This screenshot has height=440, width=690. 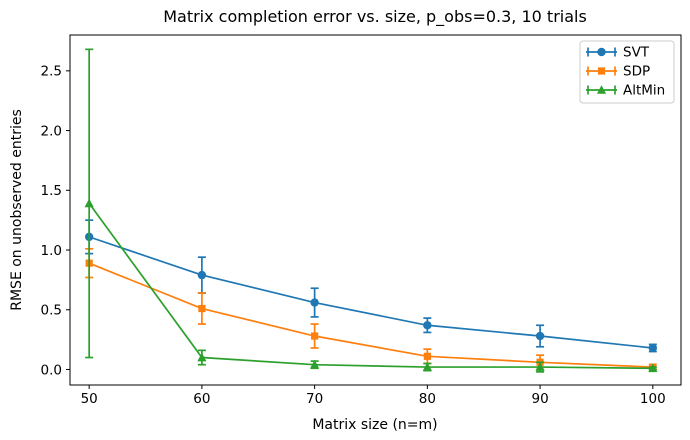 I want to click on legend-marker-AltMin, so click(x=601, y=89).